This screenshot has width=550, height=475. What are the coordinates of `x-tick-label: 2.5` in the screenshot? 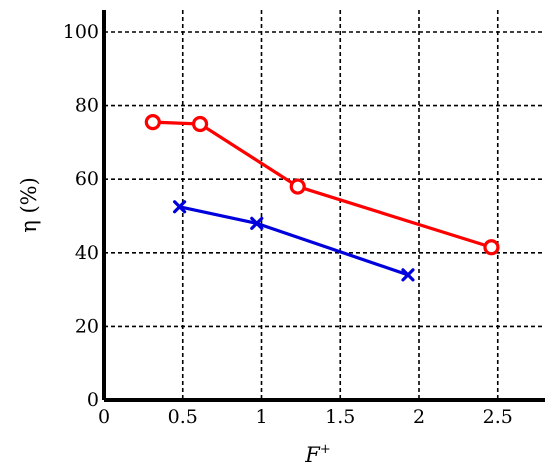 It's located at (498, 417).